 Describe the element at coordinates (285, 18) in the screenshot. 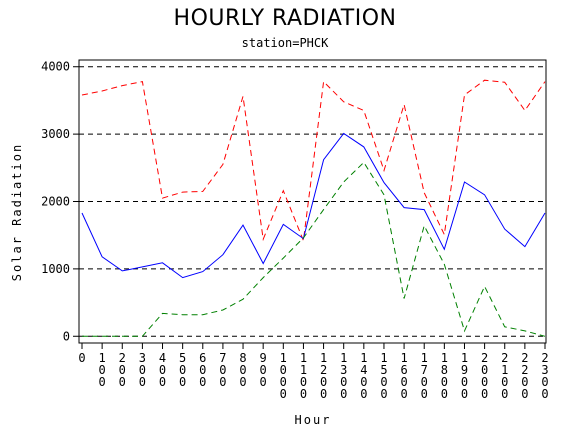

I see `chart-title: HOURLY RADIATION` at that location.